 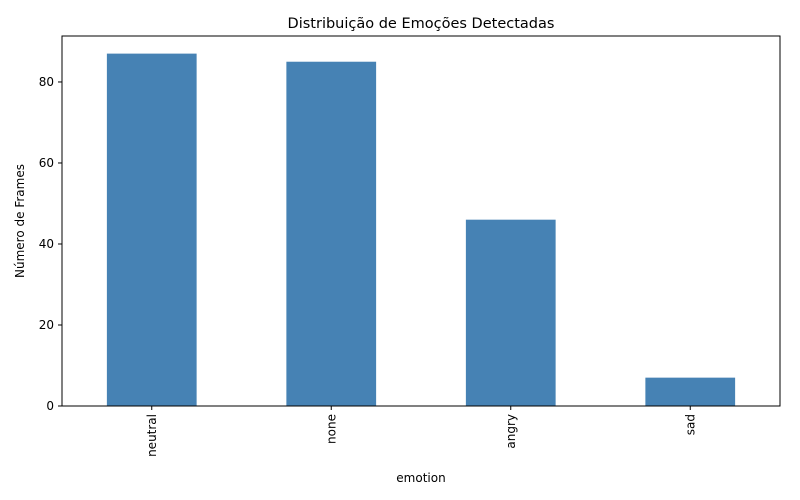 What do you see at coordinates (510, 312) in the screenshot?
I see `bar-angry` at bounding box center [510, 312].